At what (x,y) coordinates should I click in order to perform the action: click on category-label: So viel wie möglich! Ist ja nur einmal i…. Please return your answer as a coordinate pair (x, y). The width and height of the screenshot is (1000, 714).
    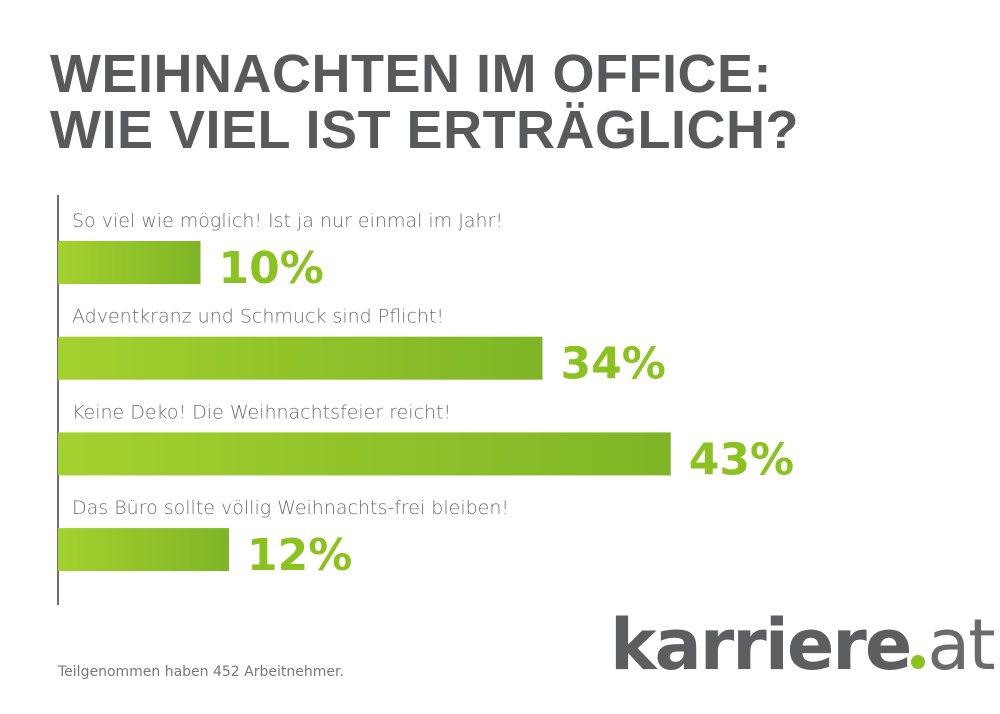
    Looking at the image, I should click on (287, 221).